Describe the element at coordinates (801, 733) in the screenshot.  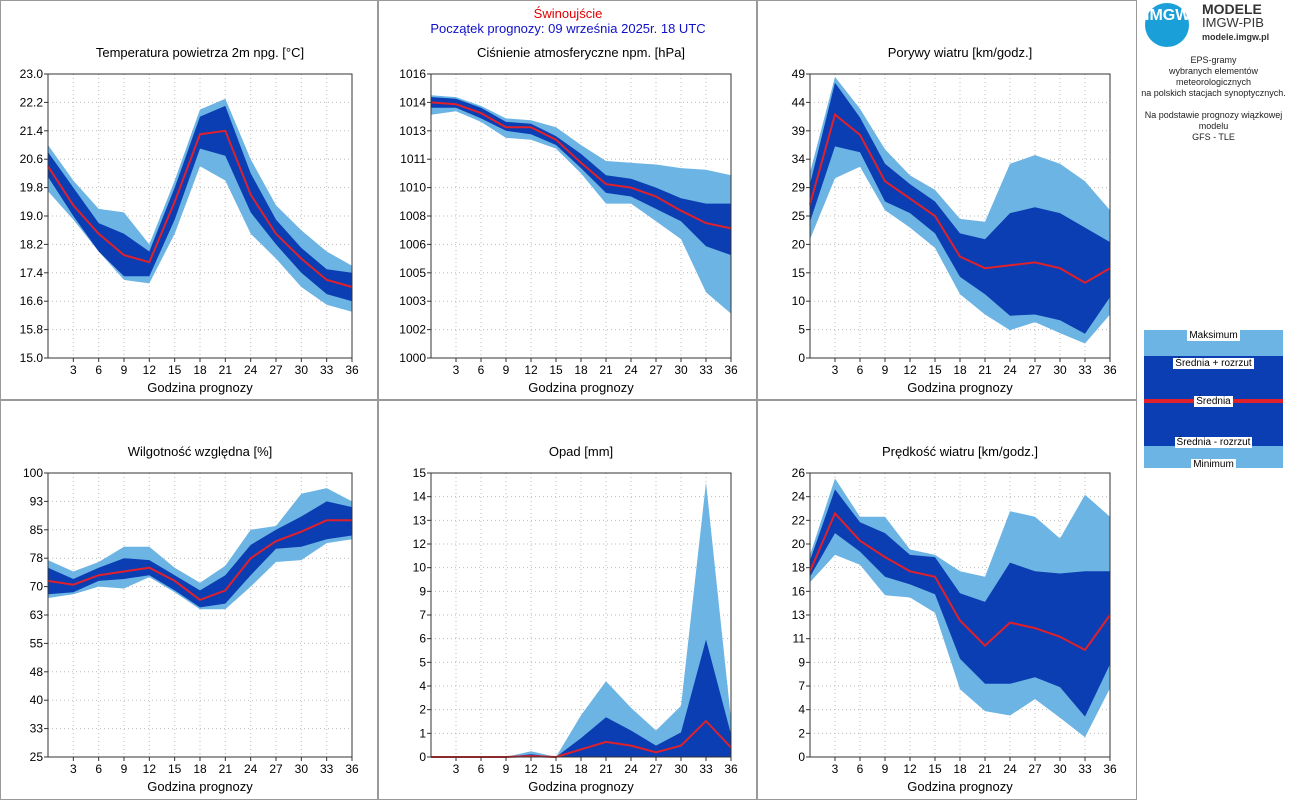
I see `y-tick-label: 2` at that location.